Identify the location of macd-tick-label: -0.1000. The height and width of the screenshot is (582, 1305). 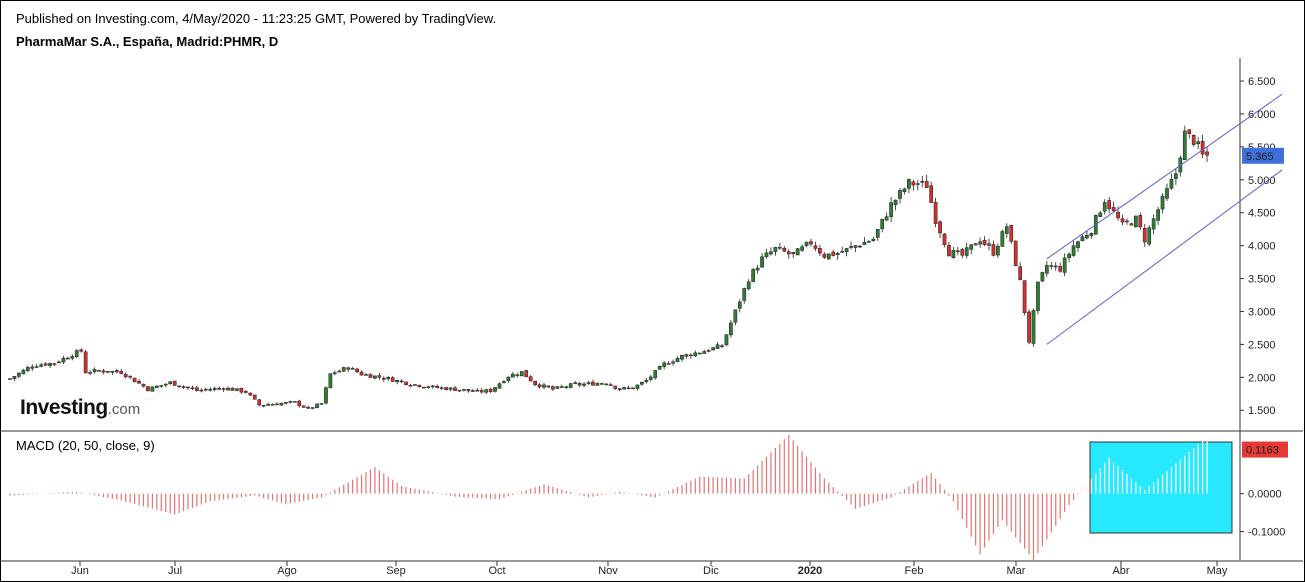
(1266, 533).